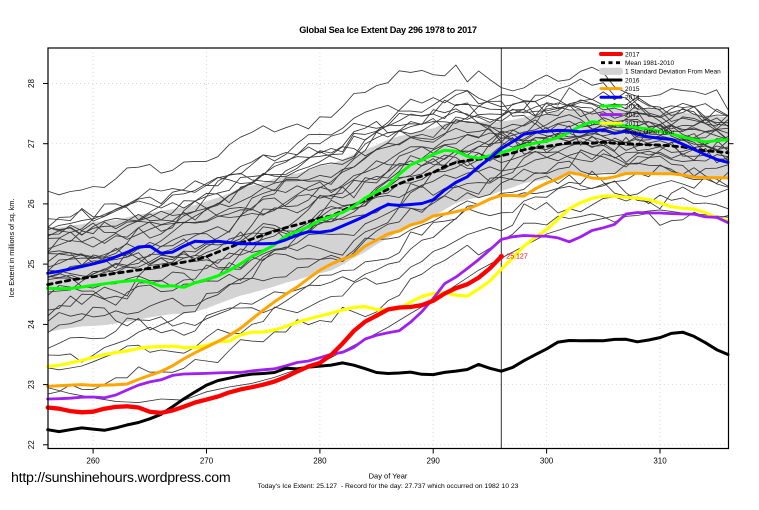 This screenshot has height=510, width=759. I want to click on svg-text: 22, so click(31, 444).